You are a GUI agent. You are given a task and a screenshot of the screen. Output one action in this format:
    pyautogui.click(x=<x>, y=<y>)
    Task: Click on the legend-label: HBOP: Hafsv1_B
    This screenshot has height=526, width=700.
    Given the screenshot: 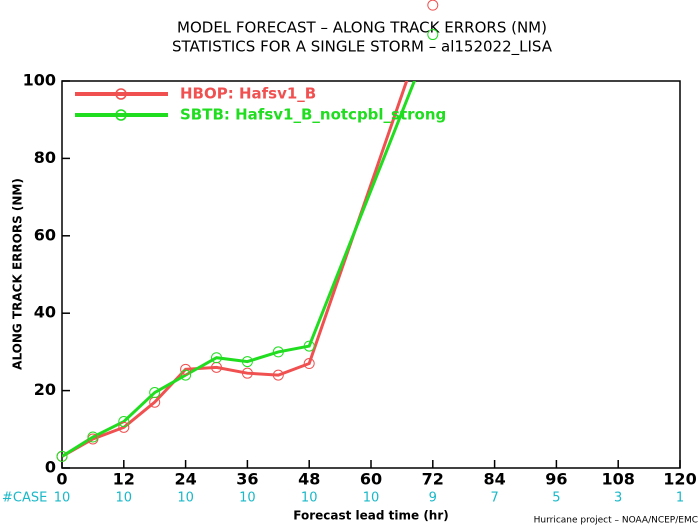 What is the action you would take?
    pyautogui.click(x=248, y=94)
    